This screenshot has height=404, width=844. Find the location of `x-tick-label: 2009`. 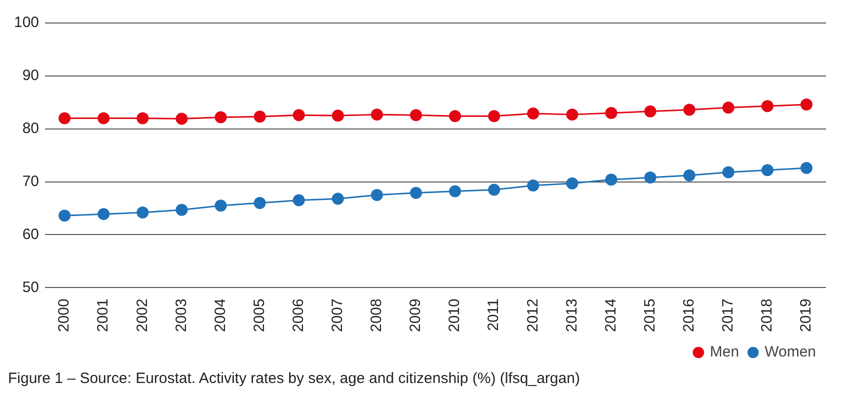

x-tick-label: 2009 is located at coordinates (415, 315).